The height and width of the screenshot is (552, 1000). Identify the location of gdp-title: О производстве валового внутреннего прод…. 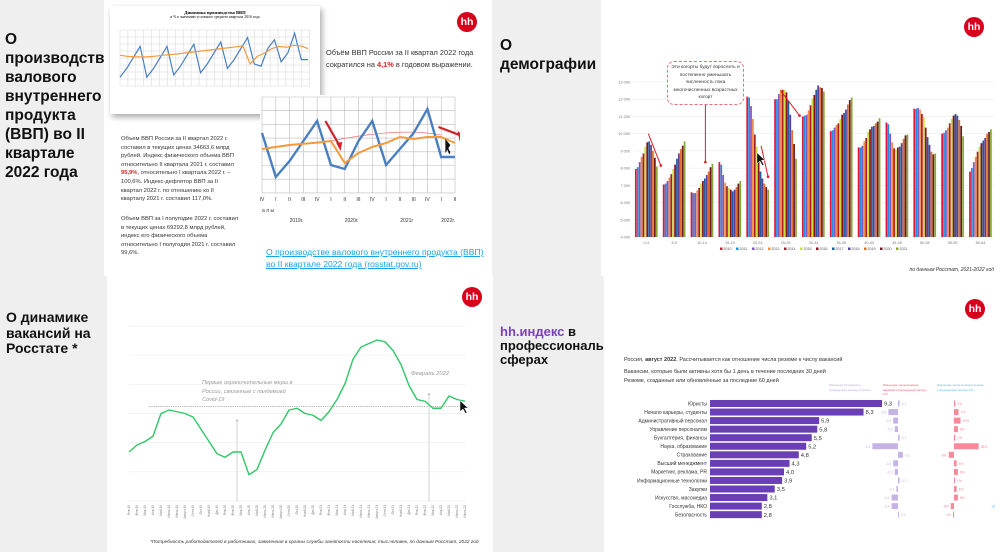
(59, 106).